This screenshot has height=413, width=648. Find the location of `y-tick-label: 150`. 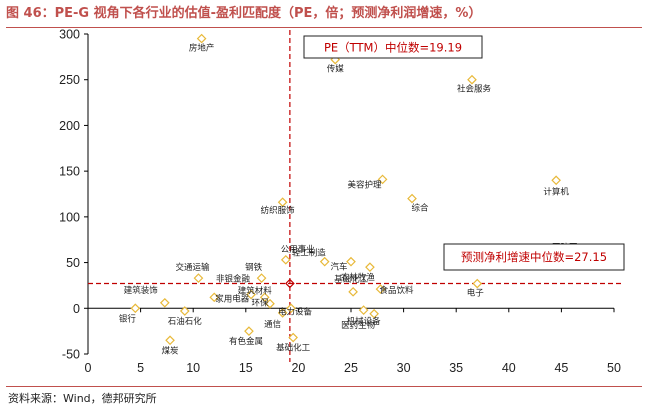

y-tick-label: 150 is located at coordinates (69, 172).